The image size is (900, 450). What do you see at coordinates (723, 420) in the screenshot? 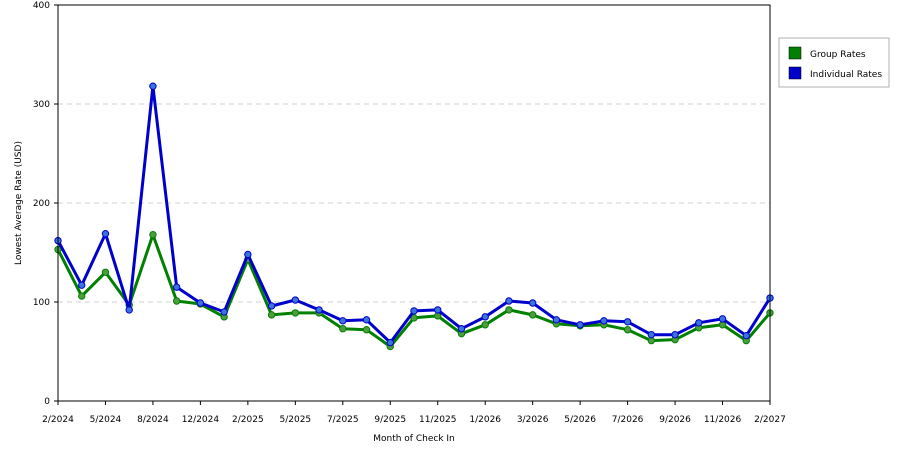
I see `x-tick-label-11-2026: 11/2026` at bounding box center [723, 420].